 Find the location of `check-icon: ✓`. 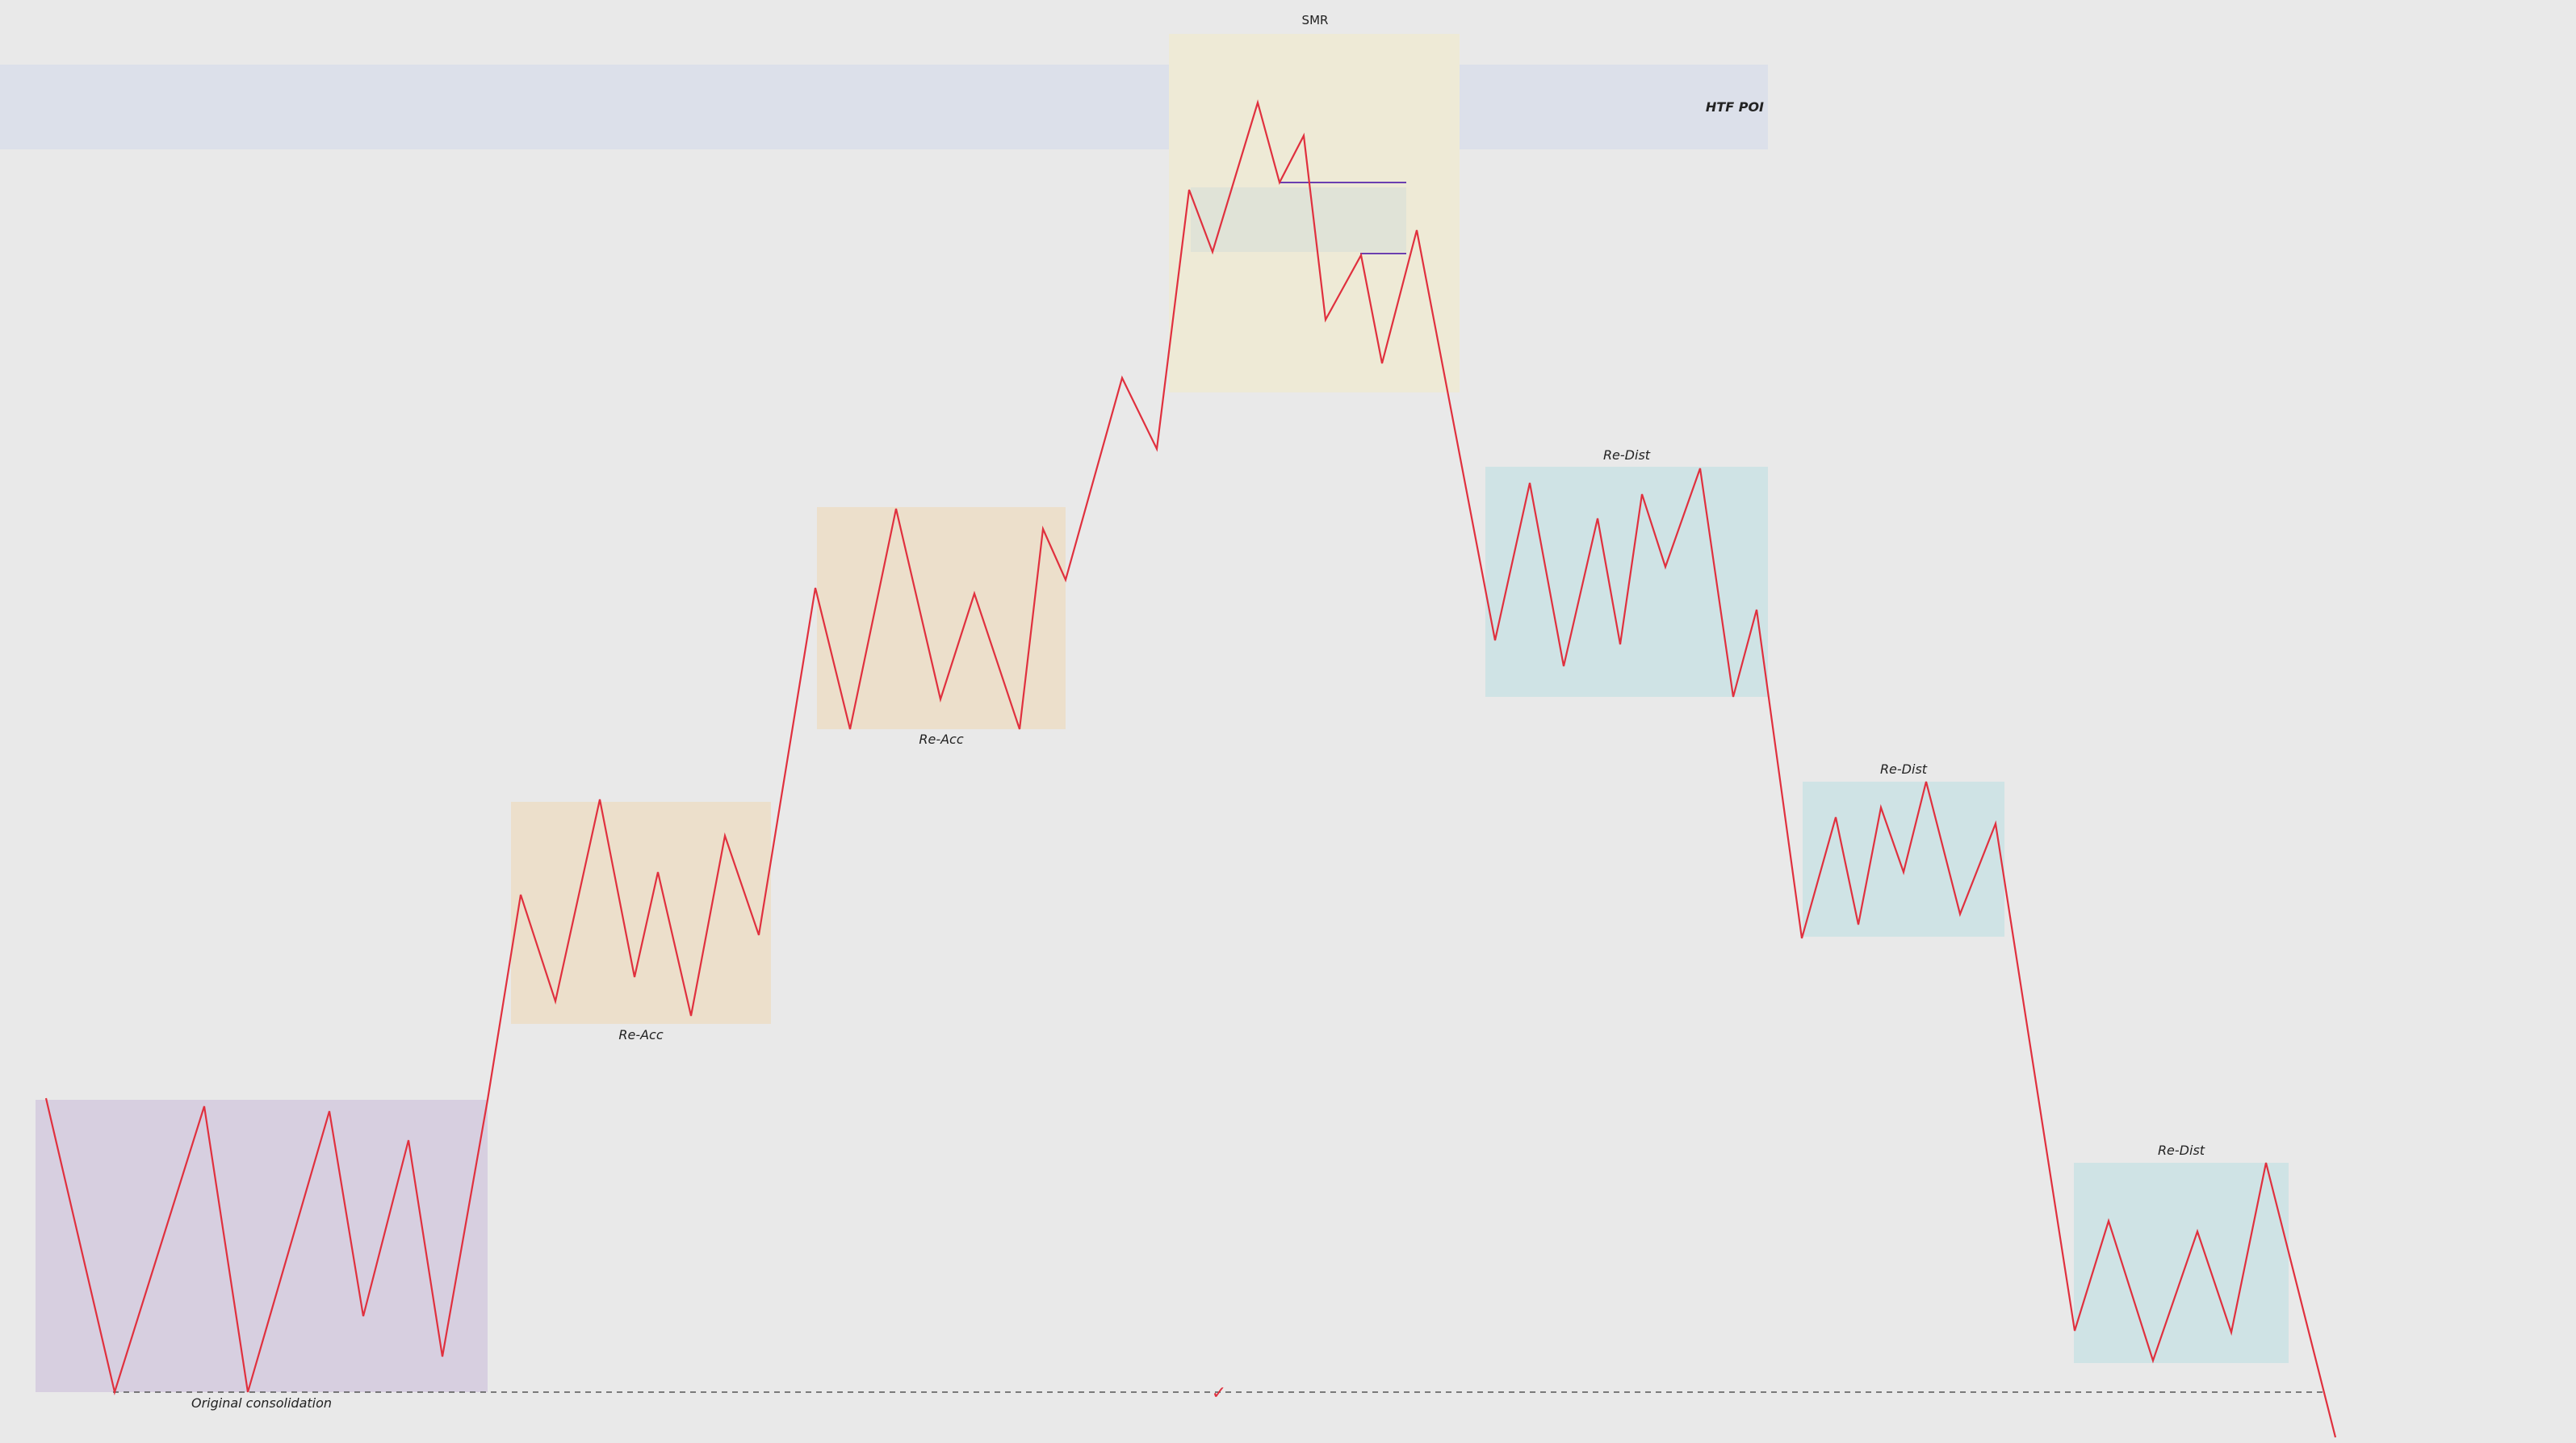

check-icon: ✓ is located at coordinates (1219, 1393).